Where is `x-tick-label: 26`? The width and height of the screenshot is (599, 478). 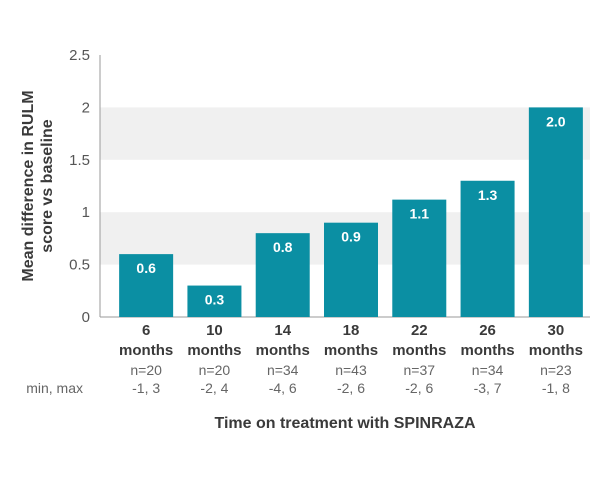 x-tick-label: 26 is located at coordinates (487, 330).